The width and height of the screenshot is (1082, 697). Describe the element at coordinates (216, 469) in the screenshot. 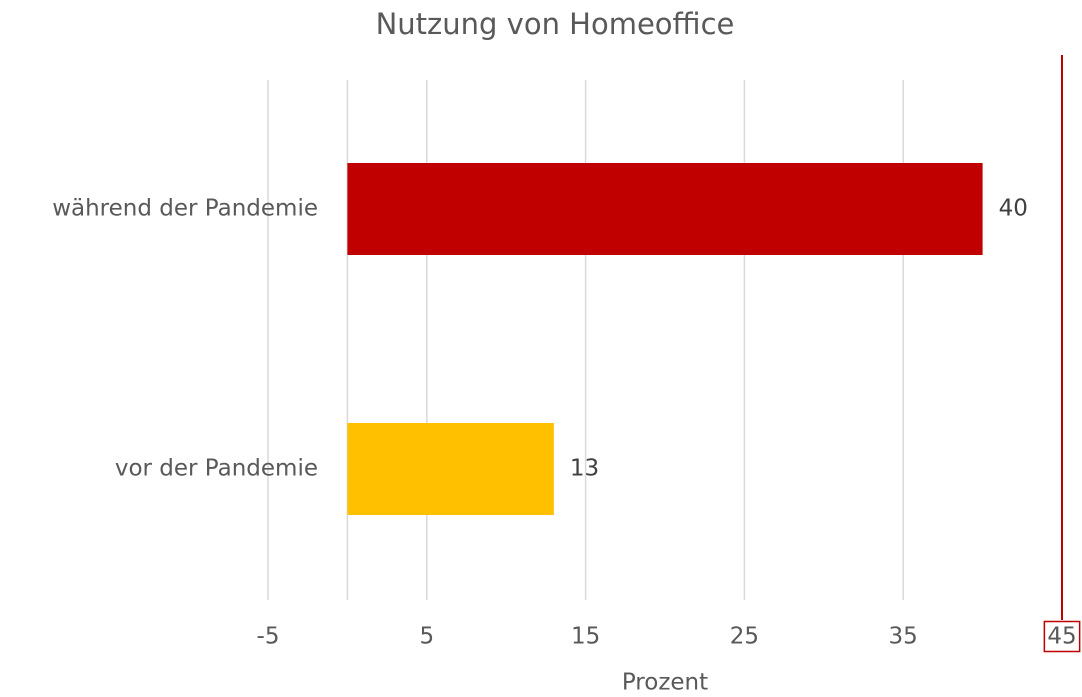

I see `y-tick-label: vor der Pandemie` at that location.